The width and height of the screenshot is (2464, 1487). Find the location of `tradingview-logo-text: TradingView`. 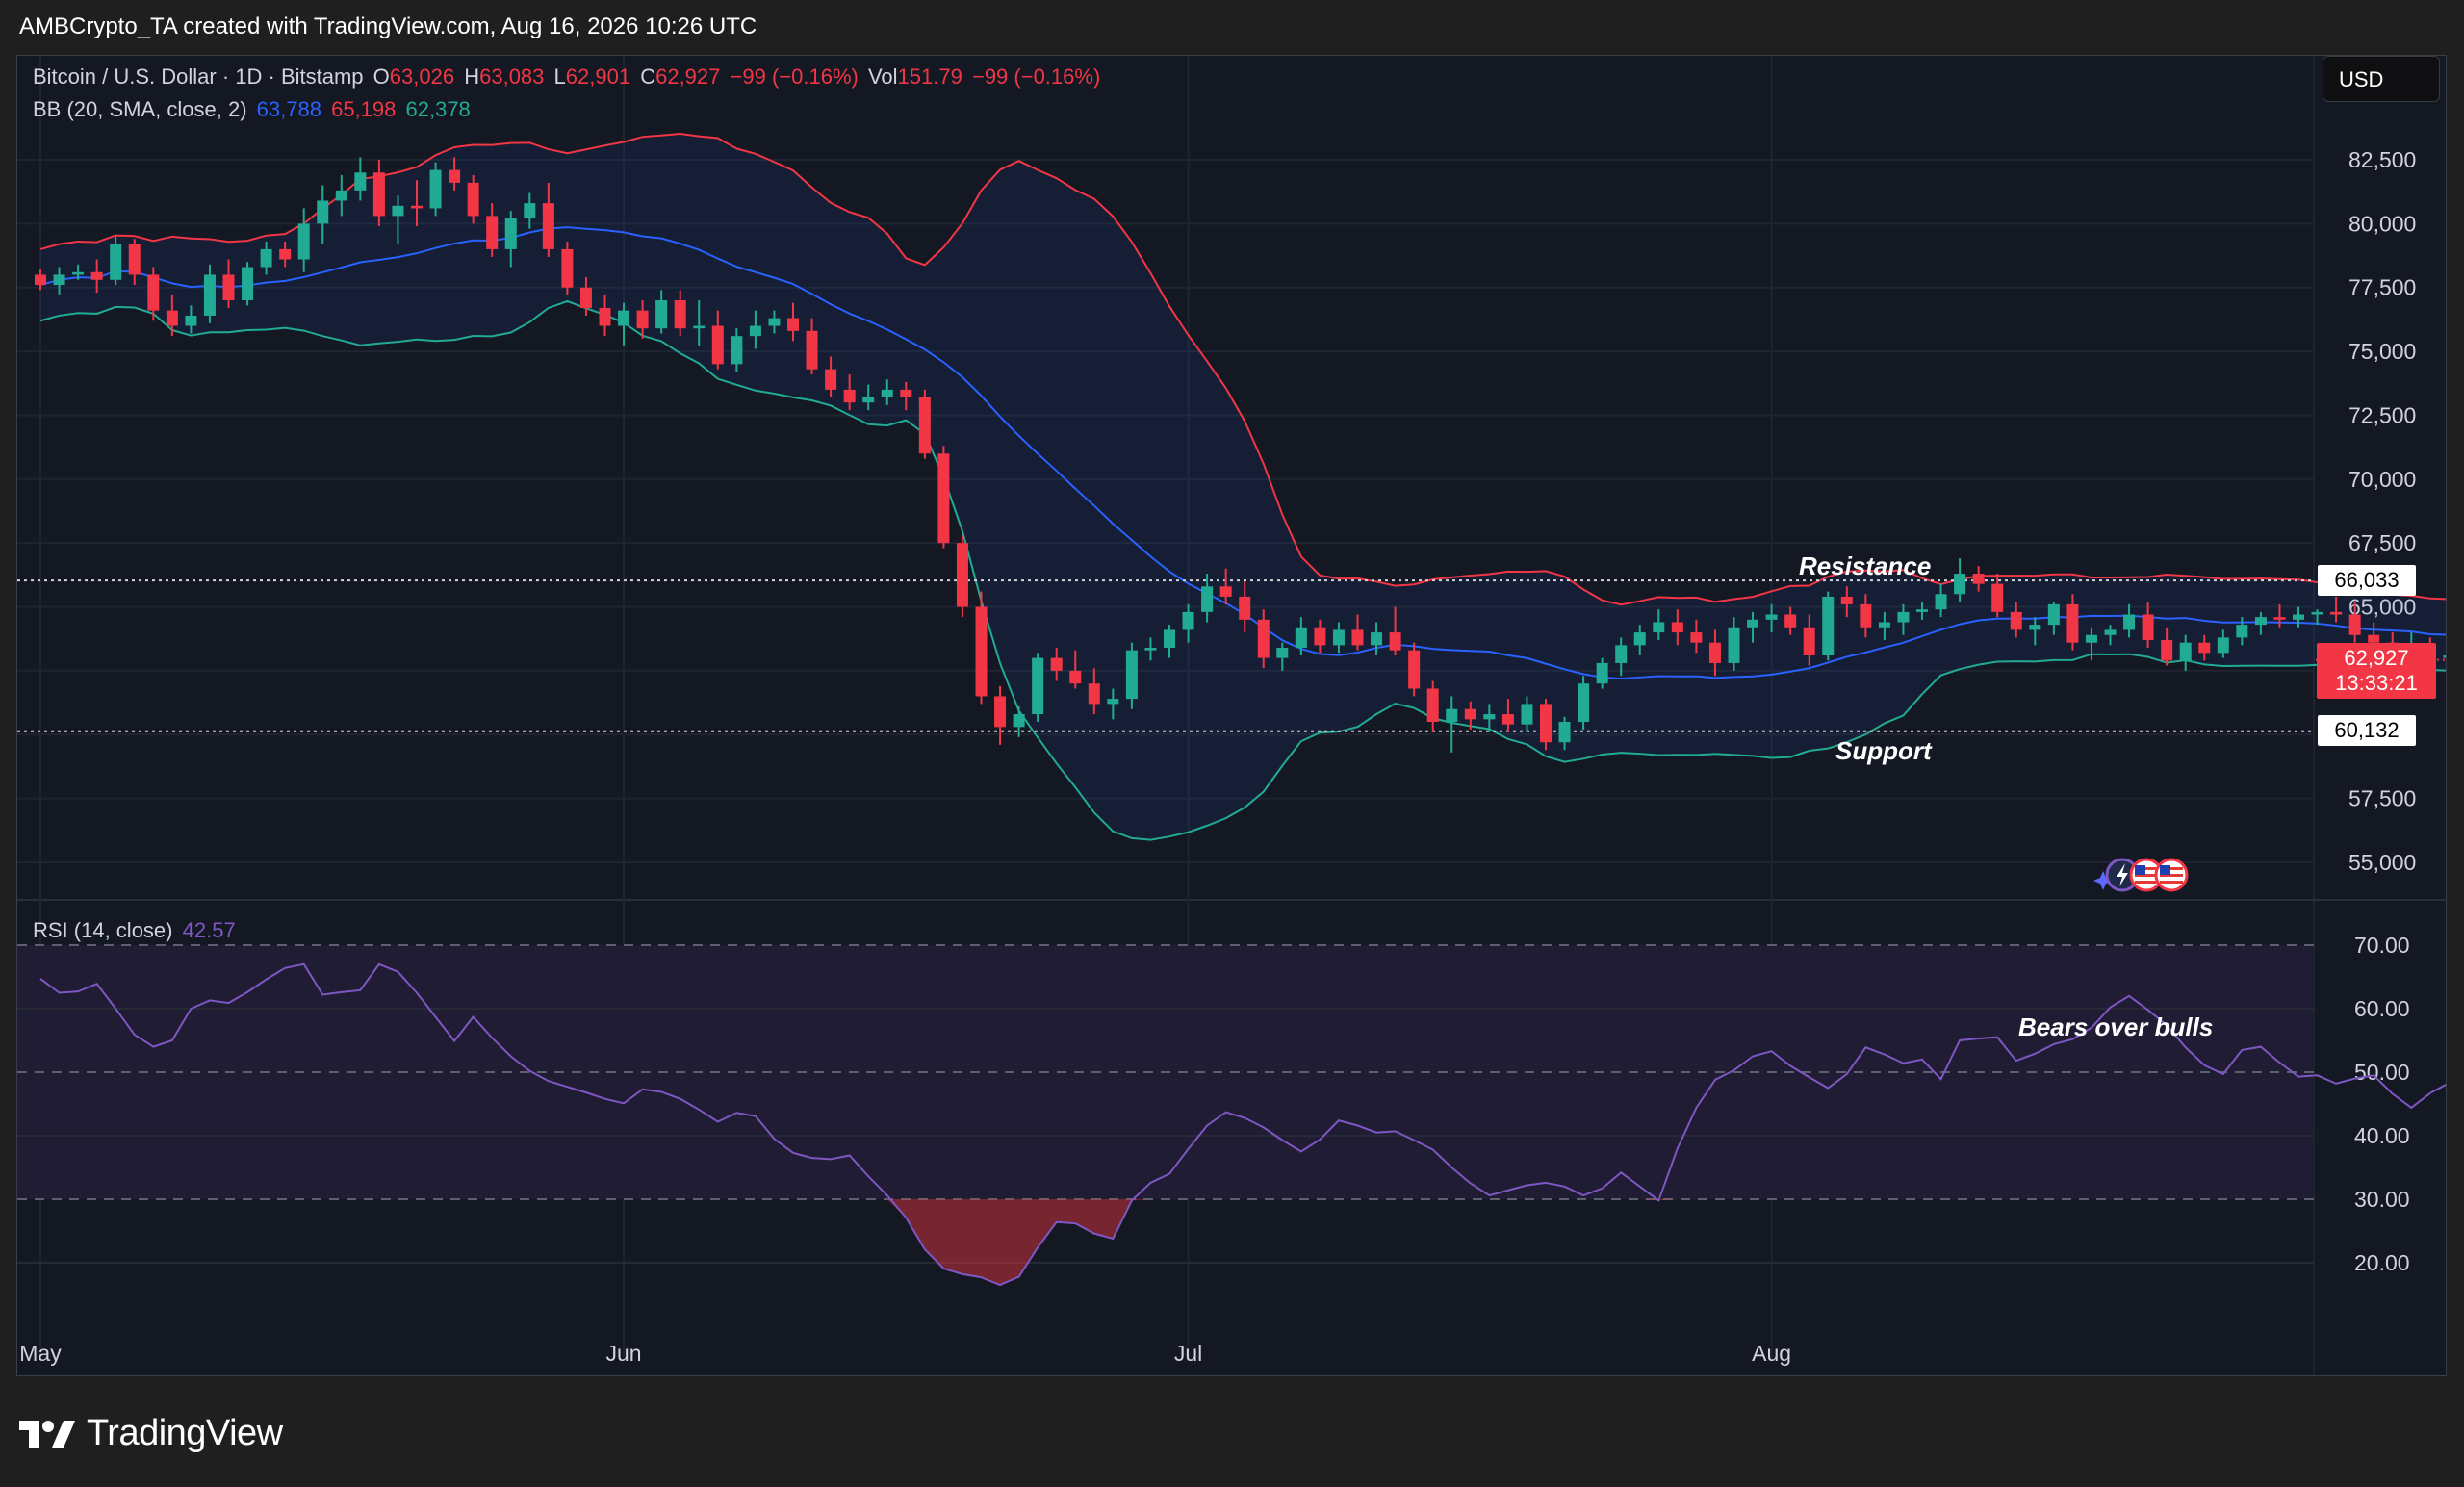

tradingview-logo-text: TradingView is located at coordinates (185, 1433).